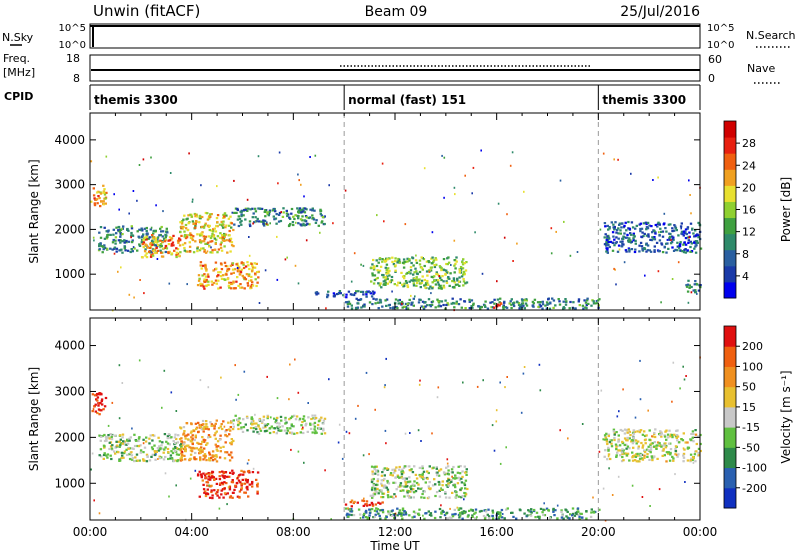 The width and height of the screenshot is (800, 554). What do you see at coordinates (786, 209) in the screenshot?
I see `colorbar-label: Power [dB]` at bounding box center [786, 209].